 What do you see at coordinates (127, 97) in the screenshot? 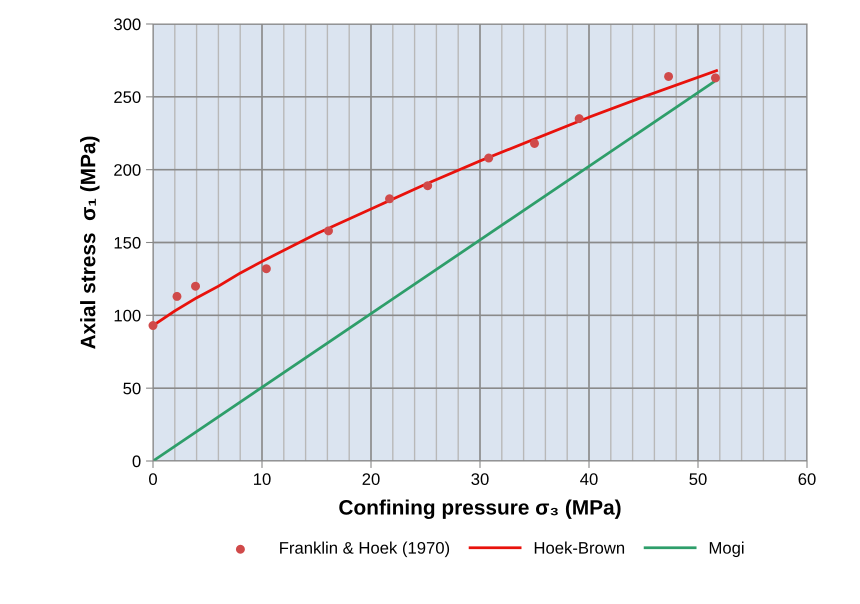
I see `y-tick-label: 250` at bounding box center [127, 97].